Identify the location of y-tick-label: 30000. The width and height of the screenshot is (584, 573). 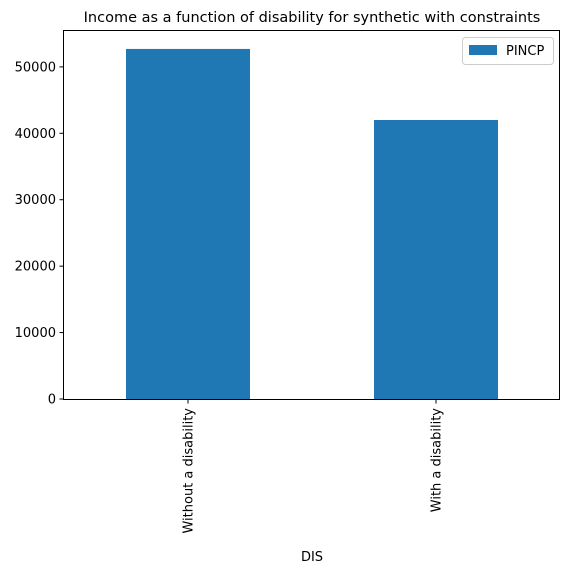
(35, 200).